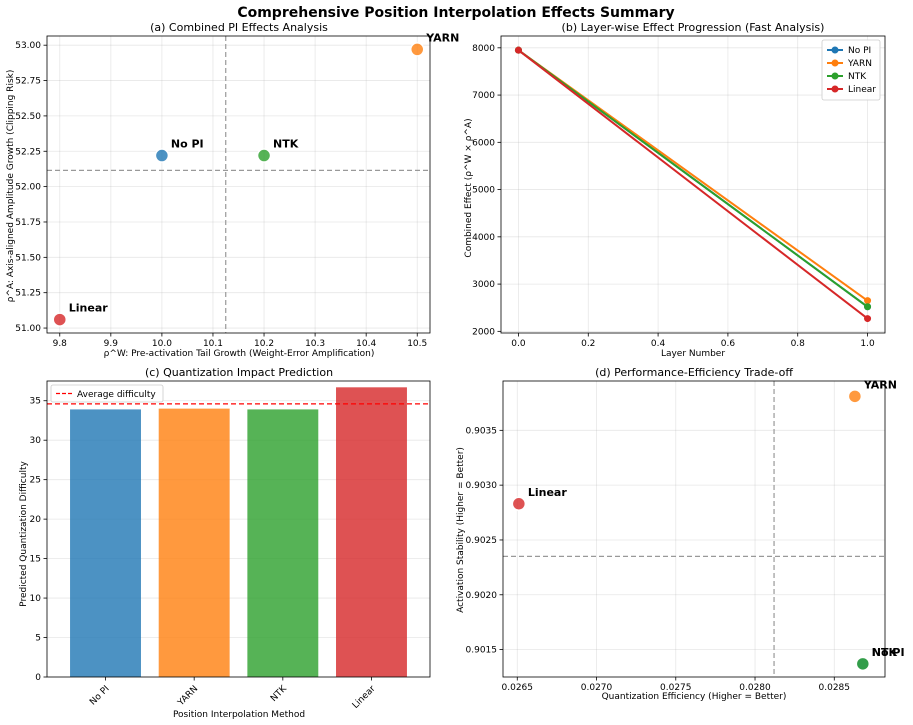 The width and height of the screenshot is (913, 725). What do you see at coordinates (239, 372) in the screenshot?
I see `panel-c-title: (c) Quantization Impact Prediction` at bounding box center [239, 372].